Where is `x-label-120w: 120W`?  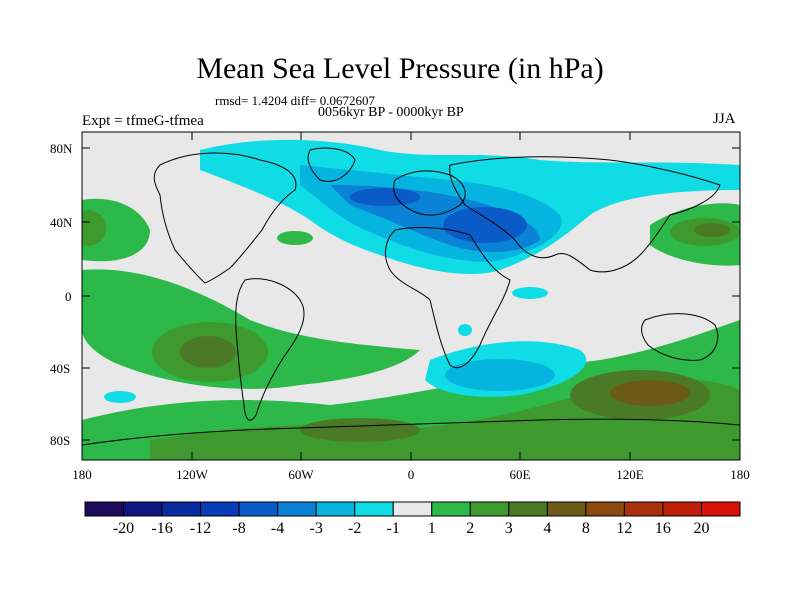
x-label-120w: 120W is located at coordinates (192, 474).